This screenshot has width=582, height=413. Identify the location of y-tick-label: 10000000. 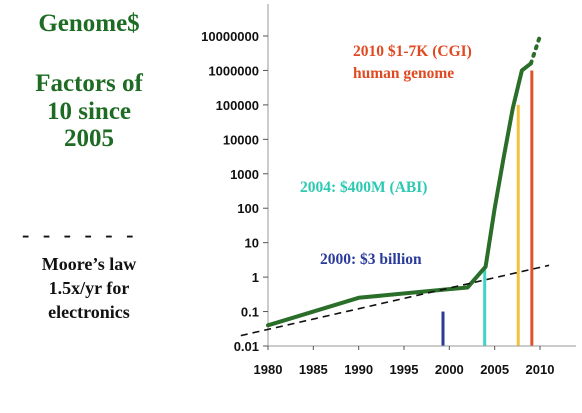
(230, 36).